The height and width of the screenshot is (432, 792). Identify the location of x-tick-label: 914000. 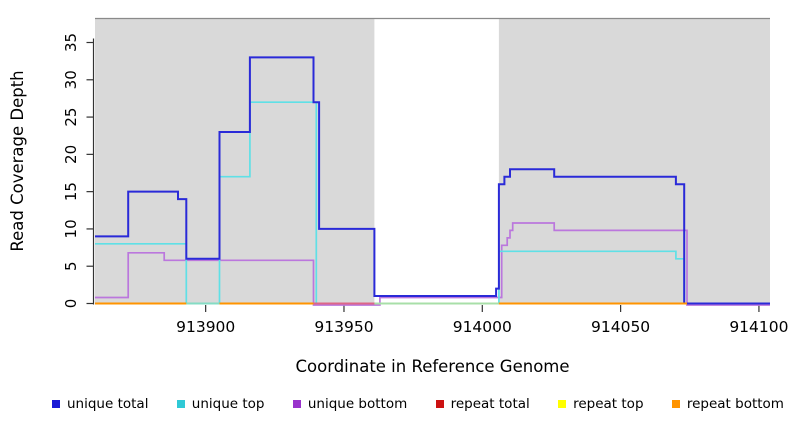
(482, 327).